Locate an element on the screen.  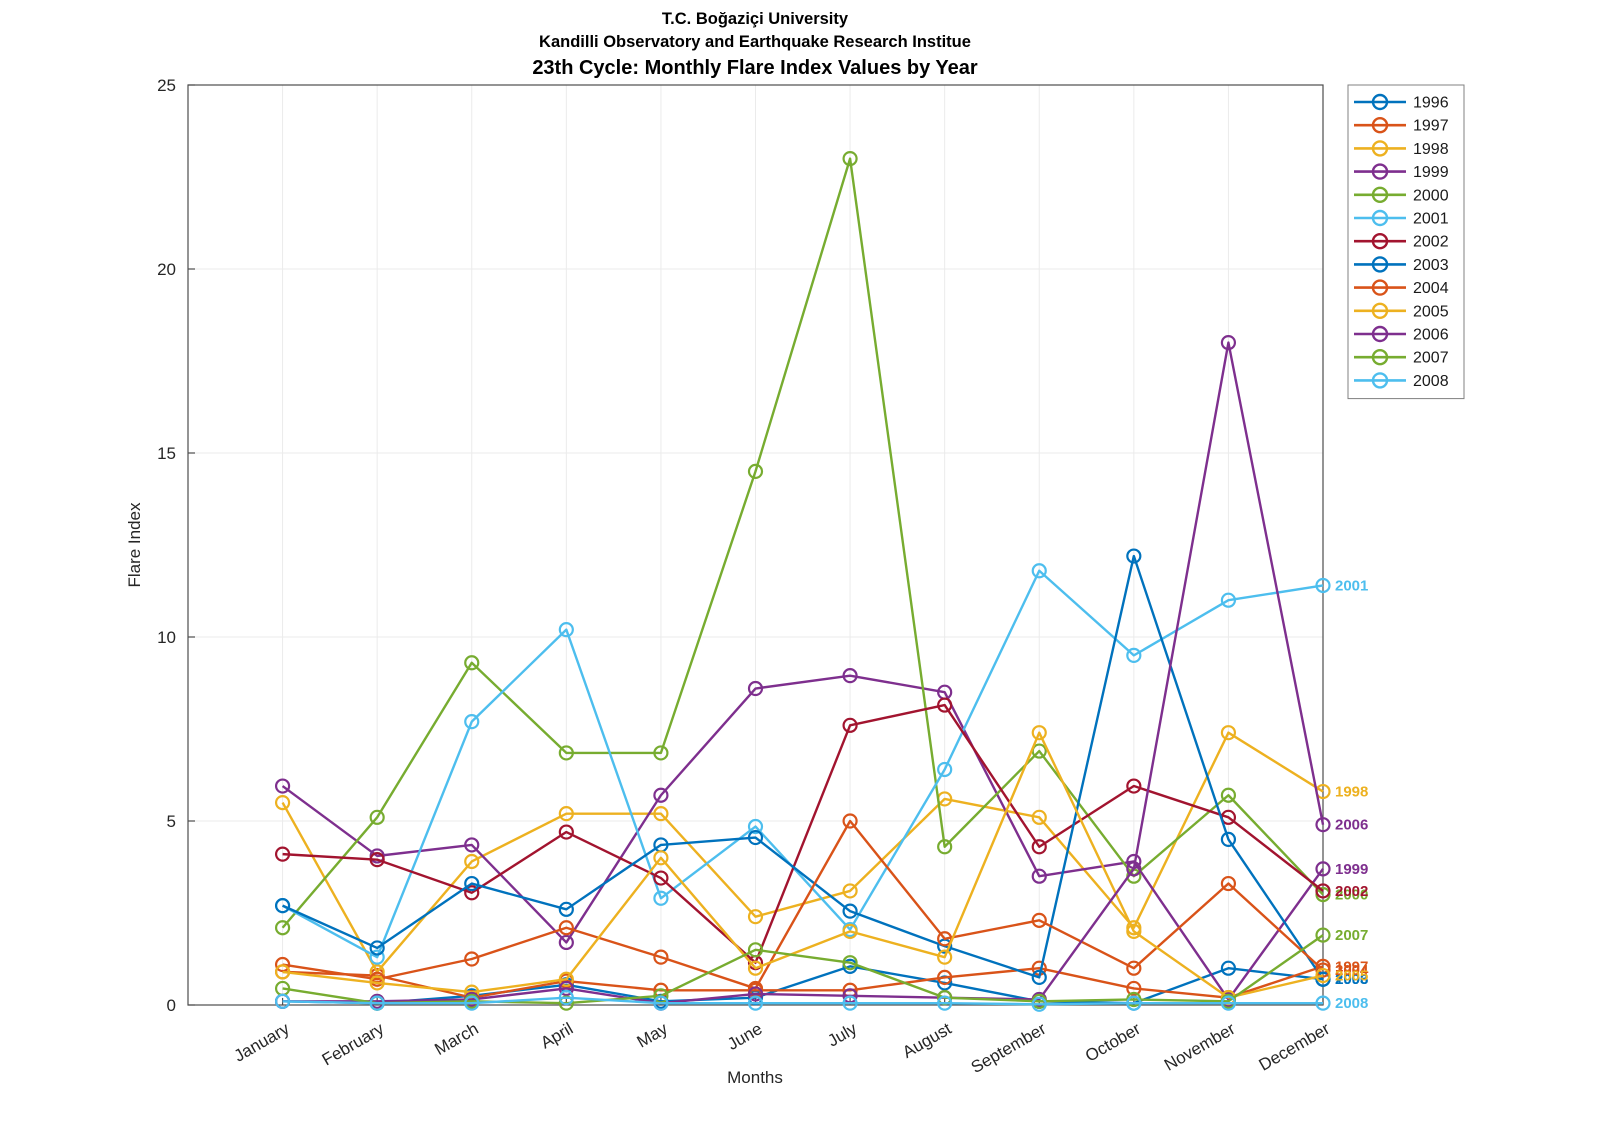
data-point-2008-april is located at coordinates (566, 998).